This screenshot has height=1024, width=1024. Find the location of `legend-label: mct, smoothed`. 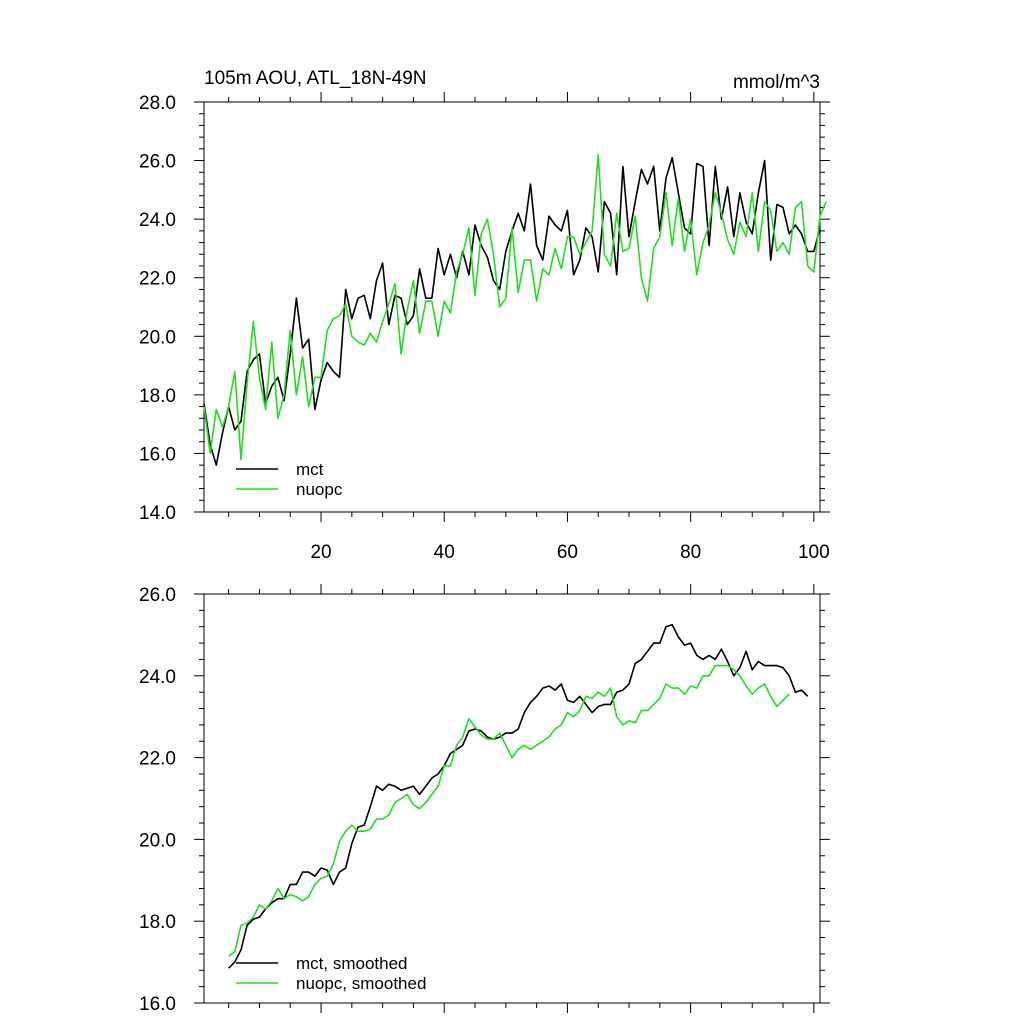

legend-label: mct, smoothed is located at coordinates (352, 963).